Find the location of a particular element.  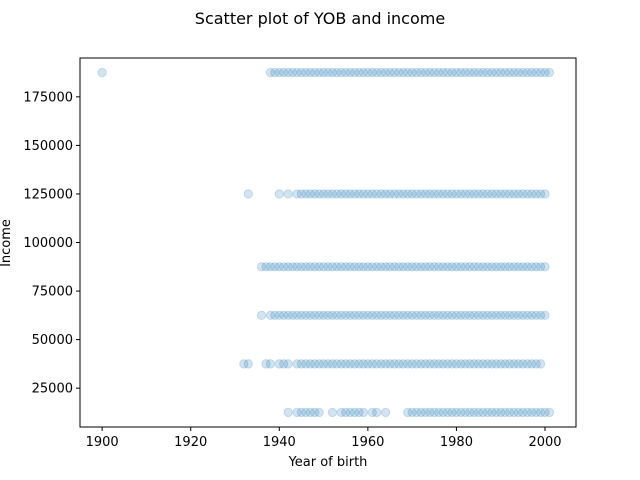

x-axis: 1900 1920 1940 1960 1980 2000 is located at coordinates (324, 438).